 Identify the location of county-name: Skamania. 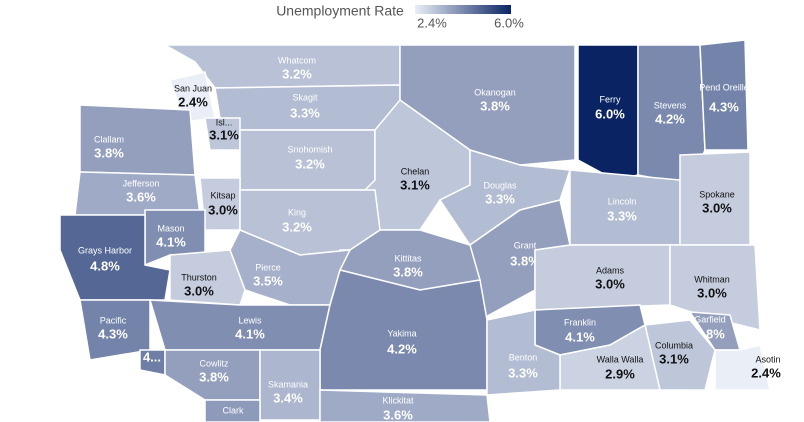
(288, 384).